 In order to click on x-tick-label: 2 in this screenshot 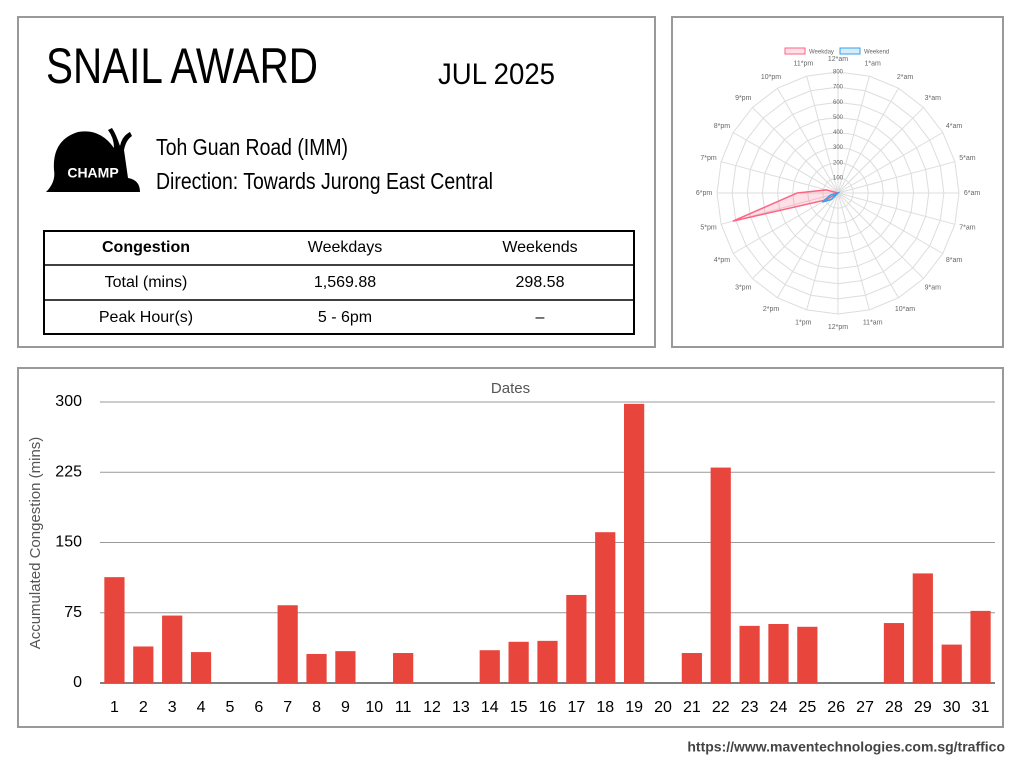, I will do `click(143, 707)`.